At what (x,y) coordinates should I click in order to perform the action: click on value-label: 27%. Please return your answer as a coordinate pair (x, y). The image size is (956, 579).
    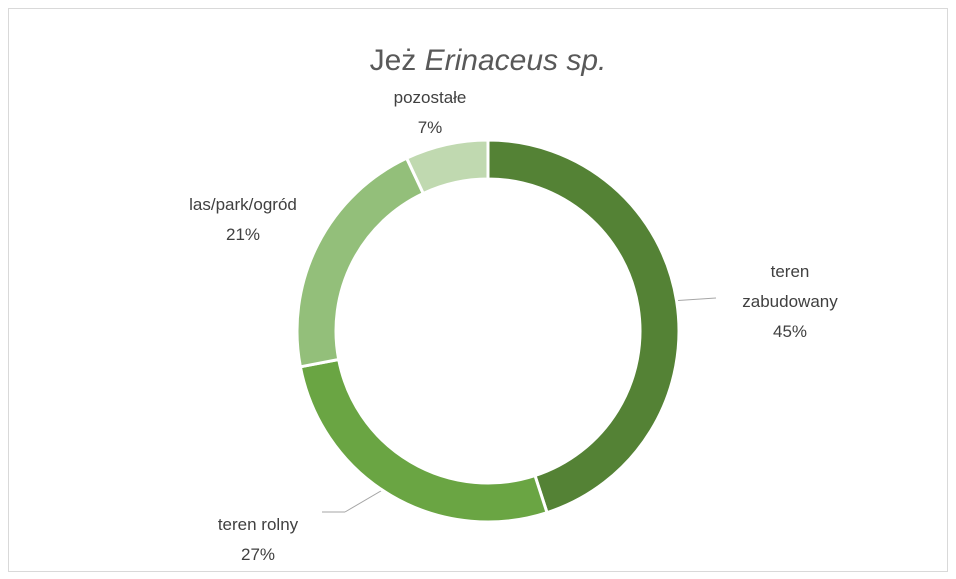
    Looking at the image, I should click on (258, 554).